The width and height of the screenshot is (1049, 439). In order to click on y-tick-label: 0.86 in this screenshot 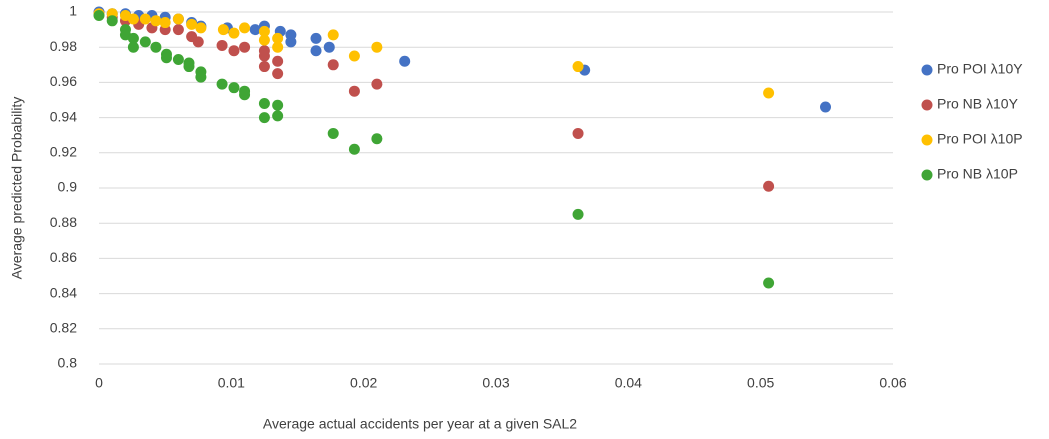, I will do `click(63, 257)`.